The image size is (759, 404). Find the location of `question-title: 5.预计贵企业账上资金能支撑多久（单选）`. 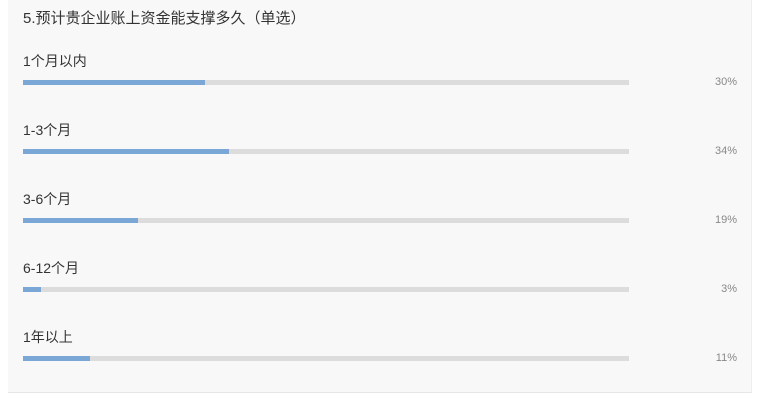

question-title: 5.预计贵企业账上资金能支撑多久（单选） is located at coordinates (164, 18).